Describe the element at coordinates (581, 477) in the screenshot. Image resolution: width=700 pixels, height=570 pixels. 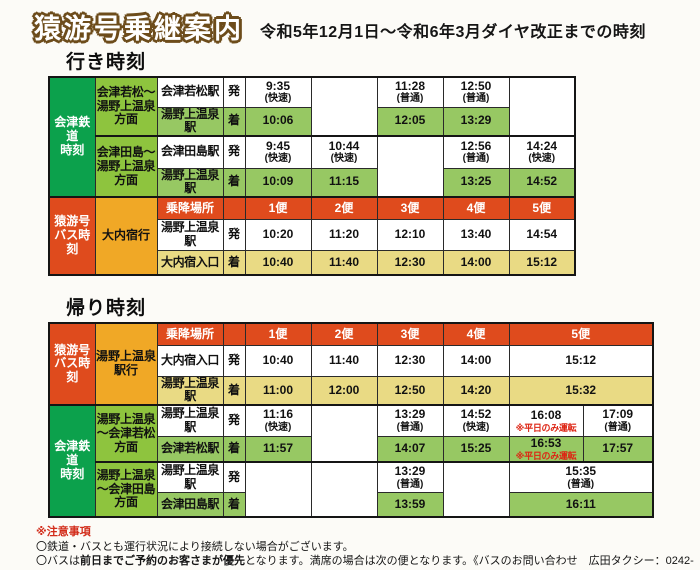
I see `time-cell: 15:35 (普通)` at that location.